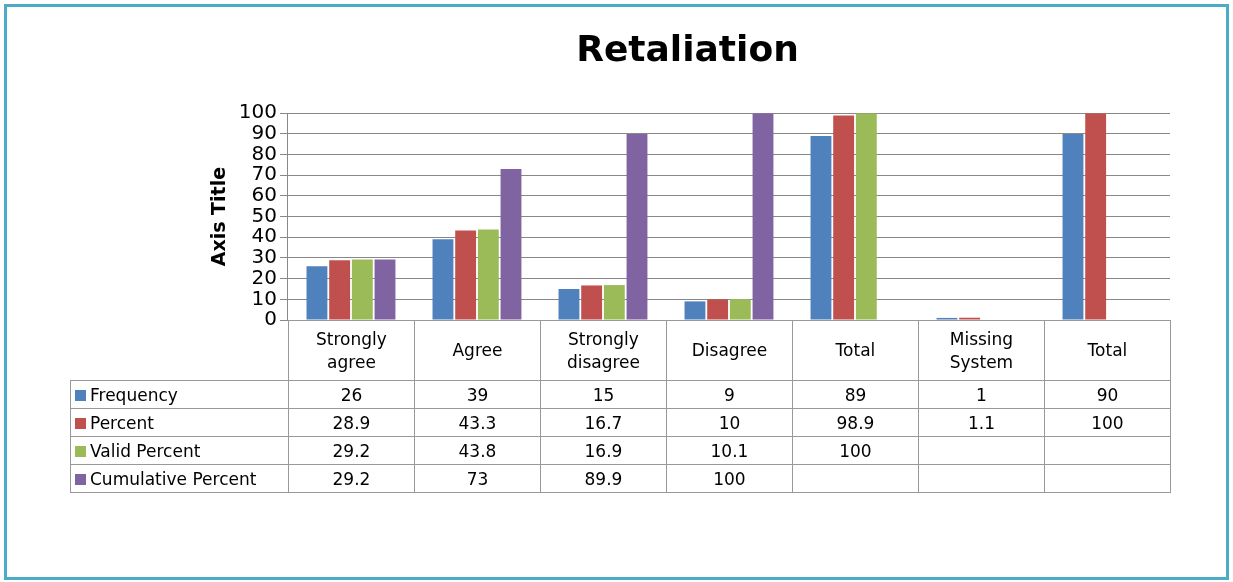  I want to click on data-label: 9, so click(729, 394).